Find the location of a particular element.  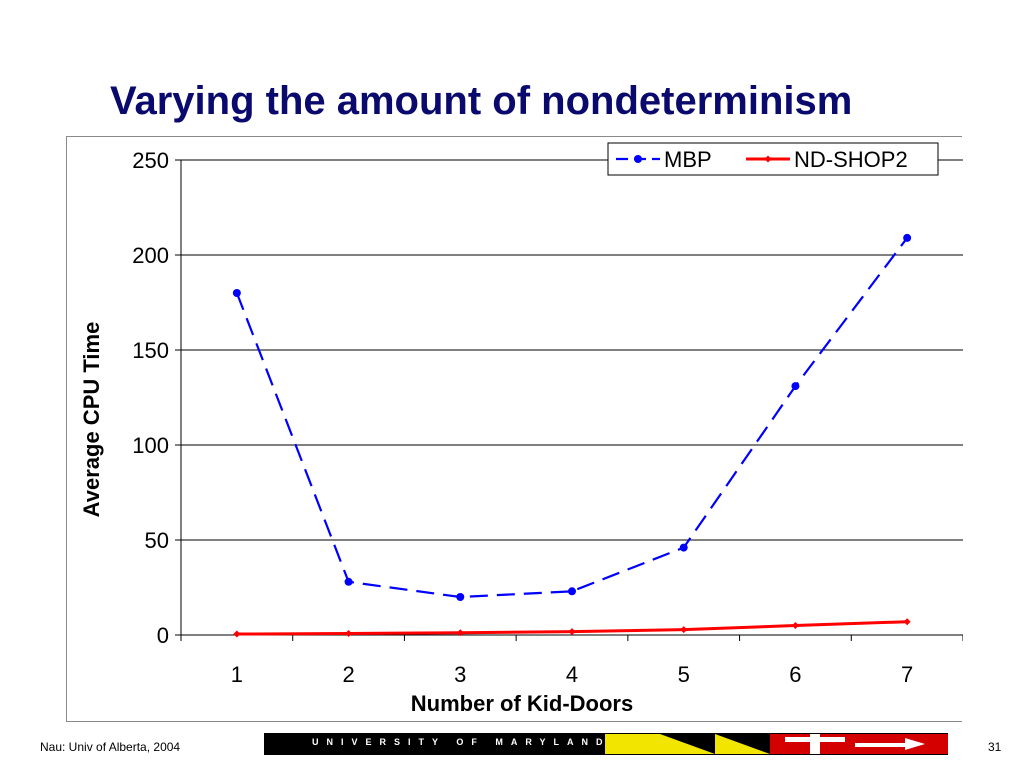

legend-label: ND-SHOP2 is located at coordinates (851, 159).